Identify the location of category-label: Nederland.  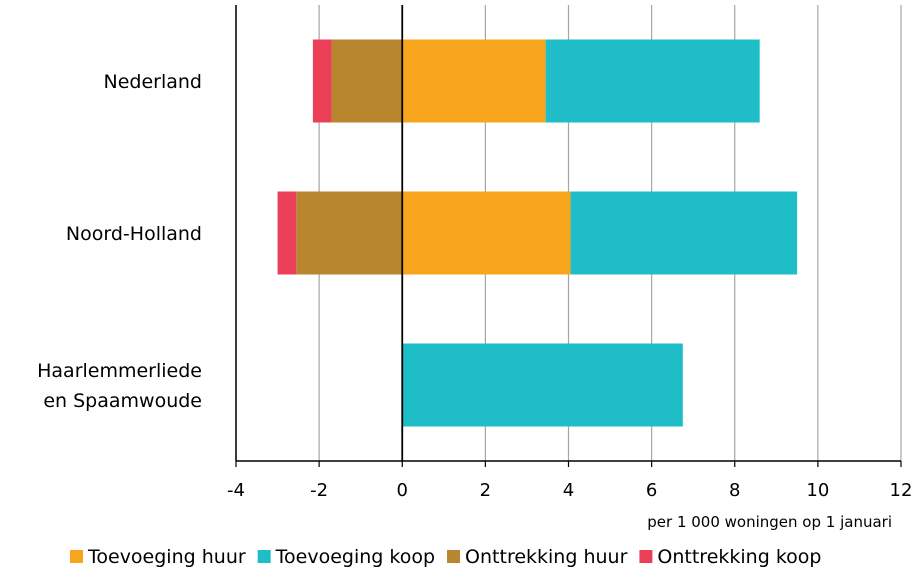
(153, 82).